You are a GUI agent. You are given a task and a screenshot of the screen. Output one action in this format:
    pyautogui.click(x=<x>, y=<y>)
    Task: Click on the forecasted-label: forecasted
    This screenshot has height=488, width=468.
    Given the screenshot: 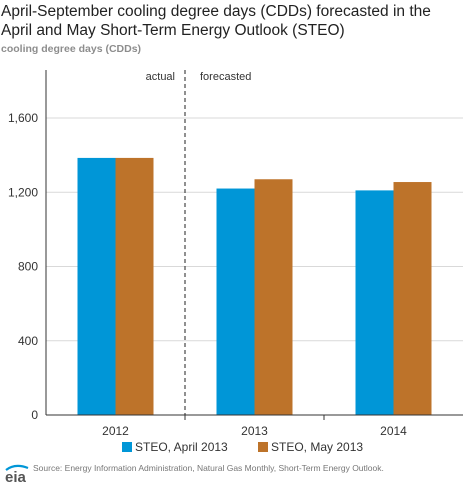 What is the action you would take?
    pyautogui.click(x=225, y=77)
    